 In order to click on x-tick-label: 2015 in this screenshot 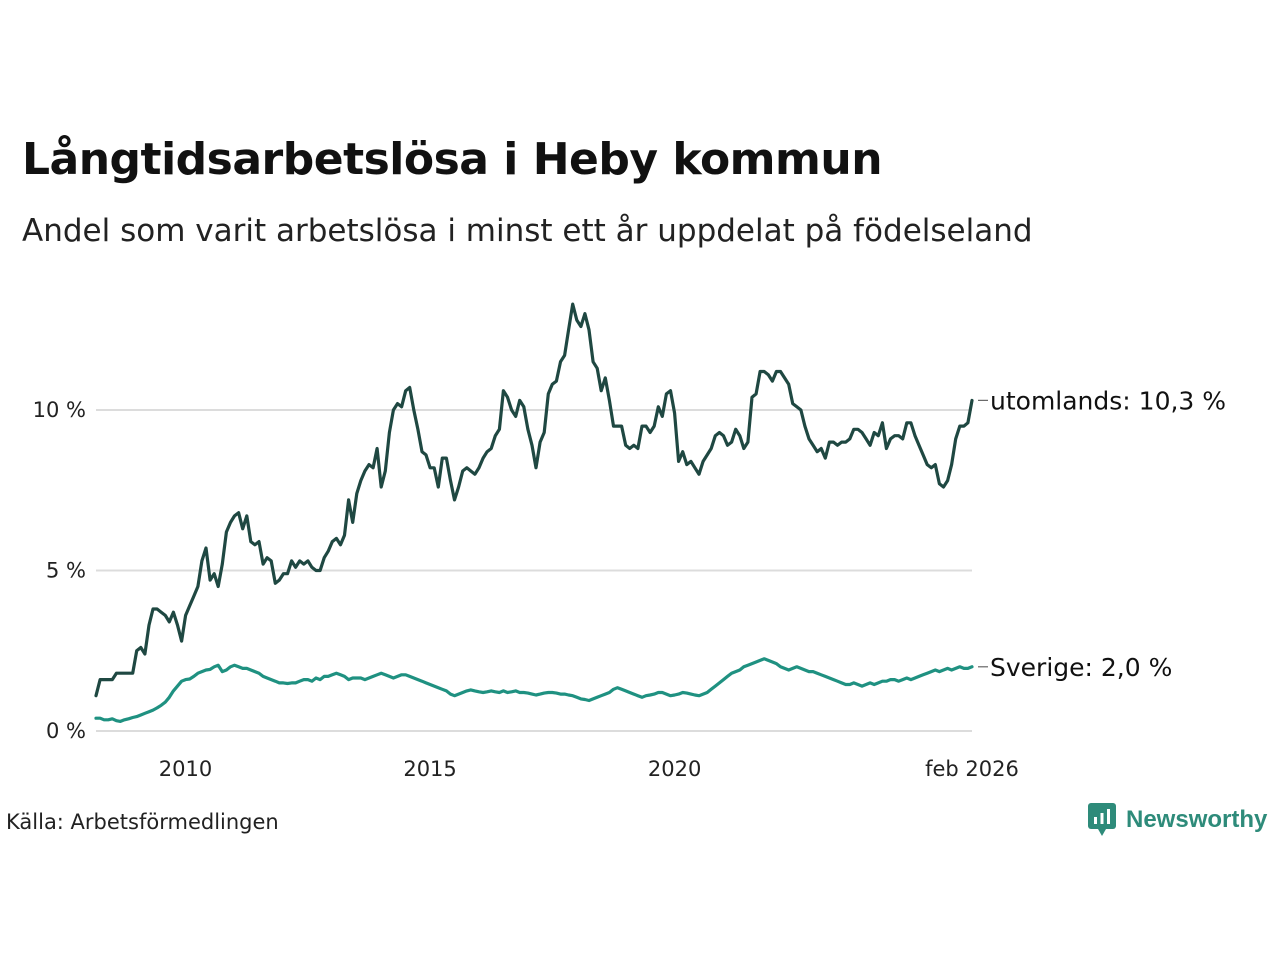, I will do `click(429, 769)`.